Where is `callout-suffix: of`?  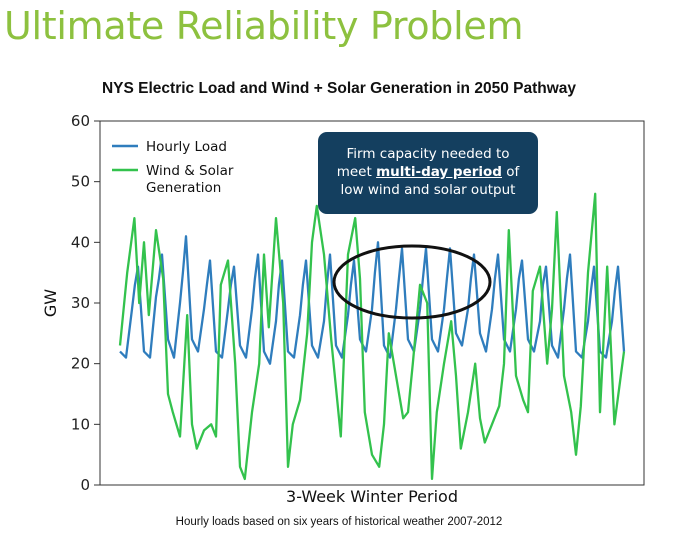 callout-suffix: of is located at coordinates (510, 172).